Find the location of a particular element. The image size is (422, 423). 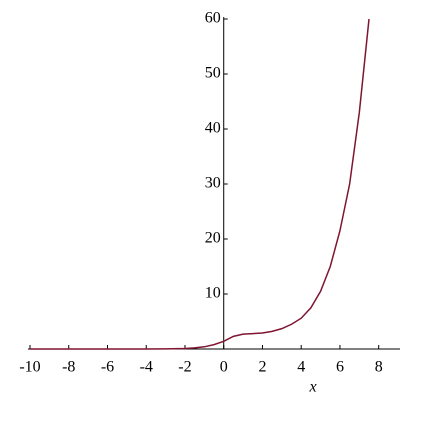

x-tick-label: 4 is located at coordinates (301, 367).